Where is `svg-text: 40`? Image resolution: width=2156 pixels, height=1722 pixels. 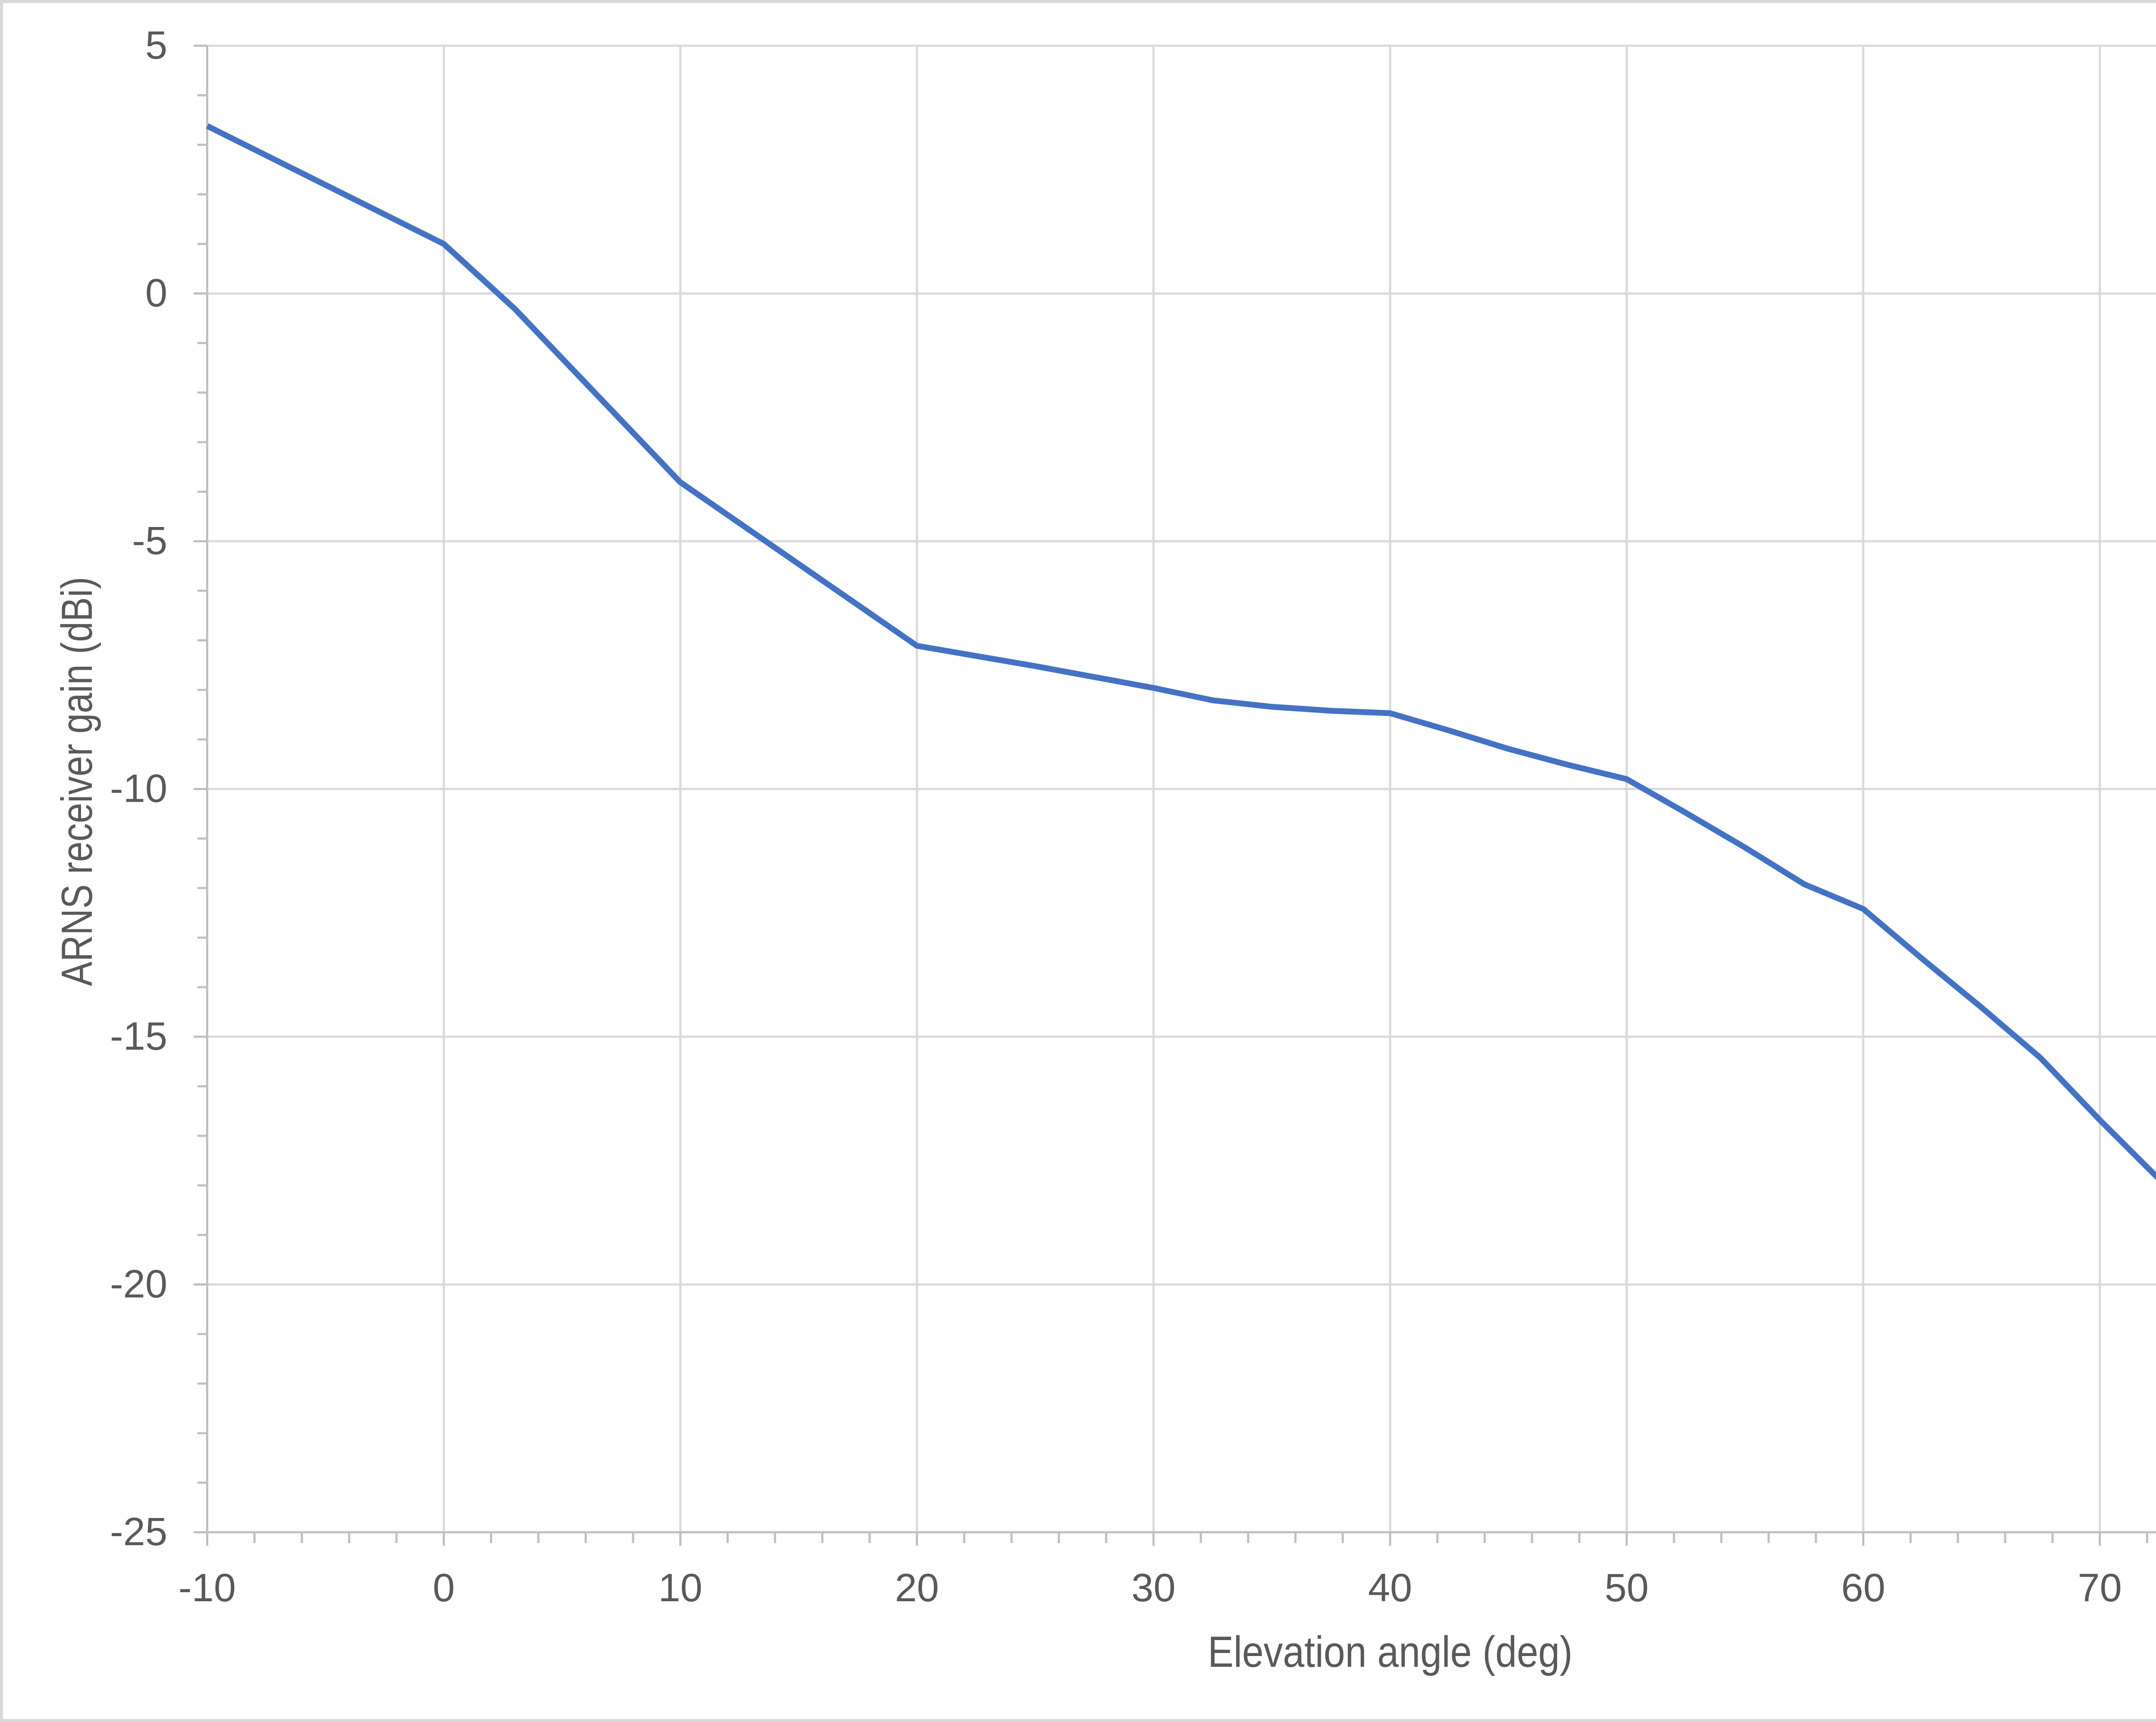 svg-text: 40 is located at coordinates (1390, 1588).